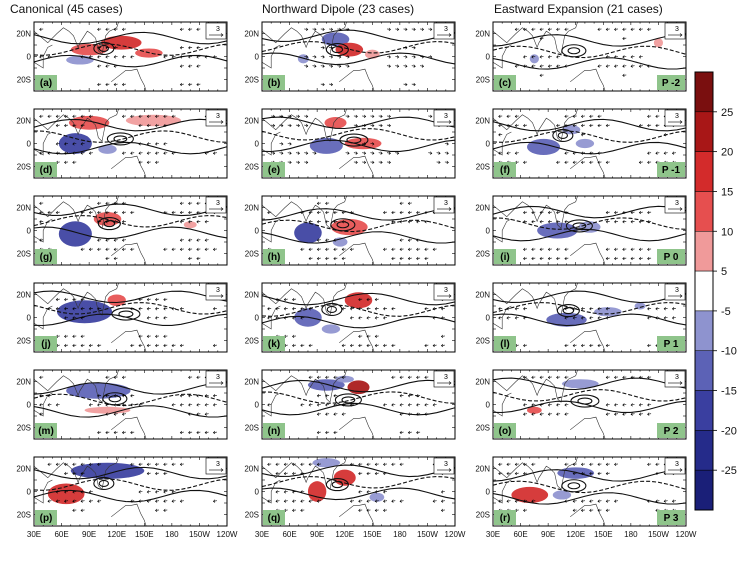 The height and width of the screenshot is (572, 738). Describe the element at coordinates (116, 300) in the screenshot. I see `anomaly-shading` at that location.